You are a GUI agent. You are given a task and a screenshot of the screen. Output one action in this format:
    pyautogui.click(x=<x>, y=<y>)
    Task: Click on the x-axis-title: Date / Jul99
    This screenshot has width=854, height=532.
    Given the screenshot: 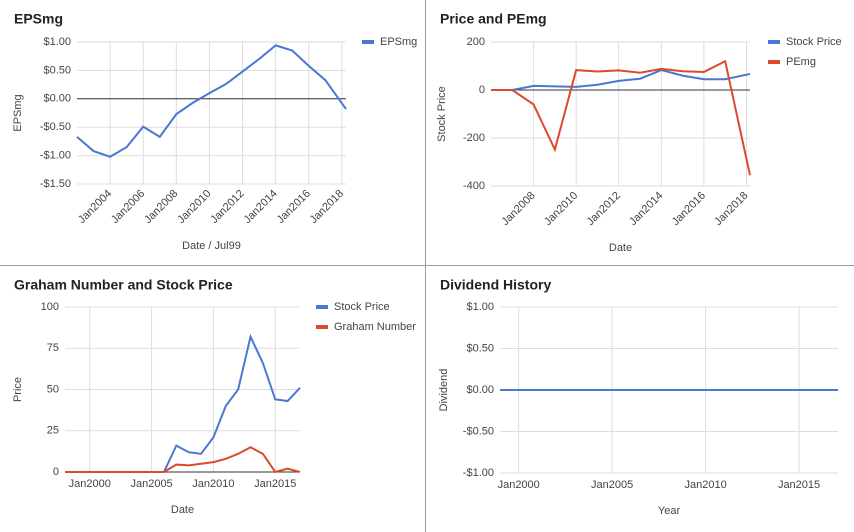 What is the action you would take?
    pyautogui.click(x=211, y=246)
    